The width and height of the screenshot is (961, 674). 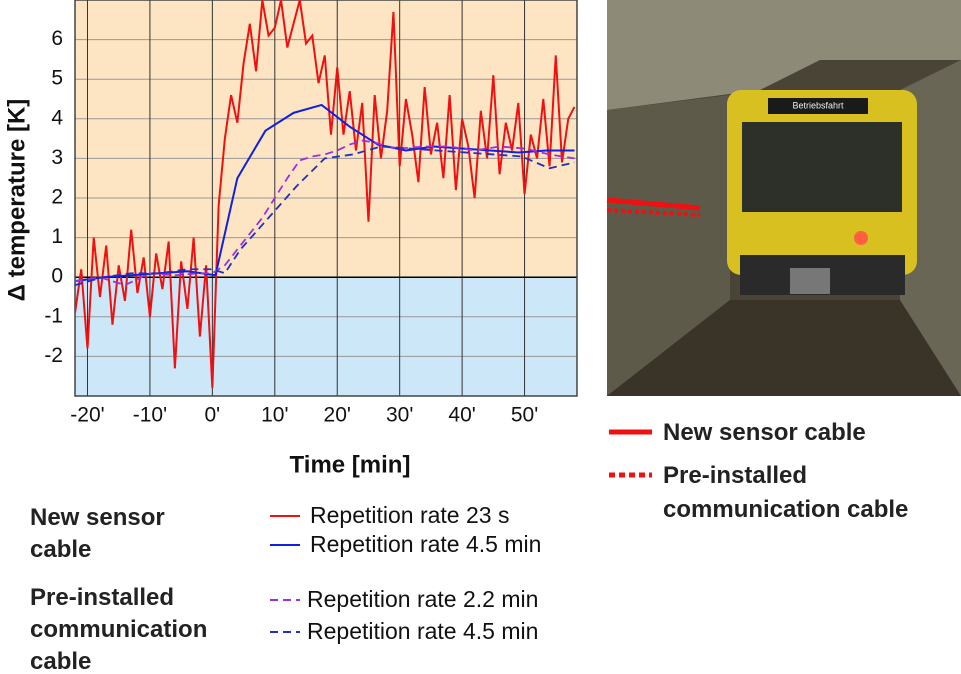 I want to click on y-tick-label: 4, so click(x=57, y=117).